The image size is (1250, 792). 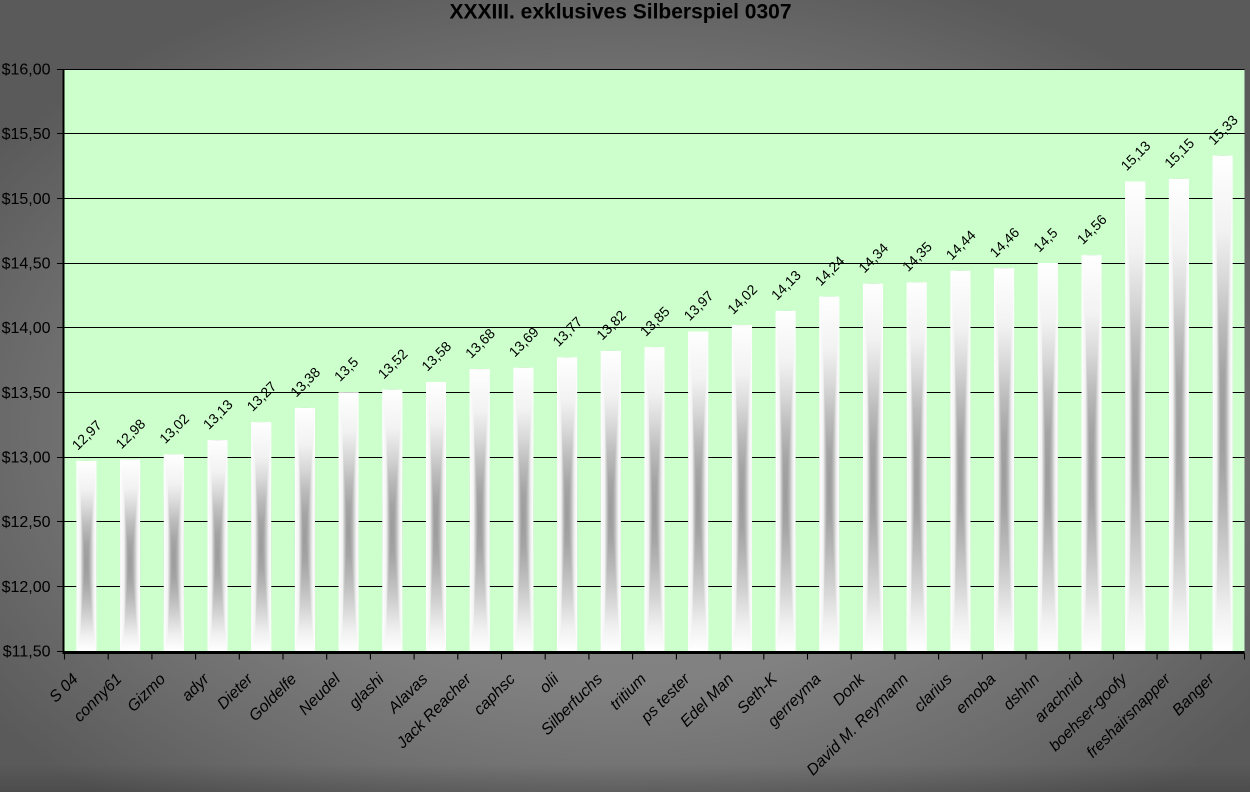 What do you see at coordinates (26, 458) in the screenshot?
I see `svg-text: $13,00` at bounding box center [26, 458].